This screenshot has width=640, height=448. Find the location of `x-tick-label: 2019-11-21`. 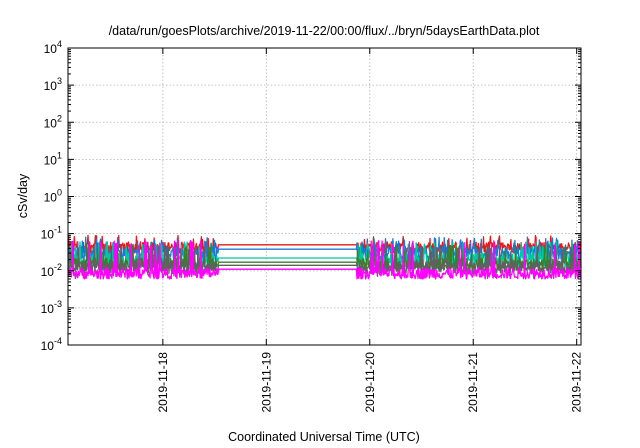

x-tick-label: 2019-11-21 is located at coordinates (473, 382).